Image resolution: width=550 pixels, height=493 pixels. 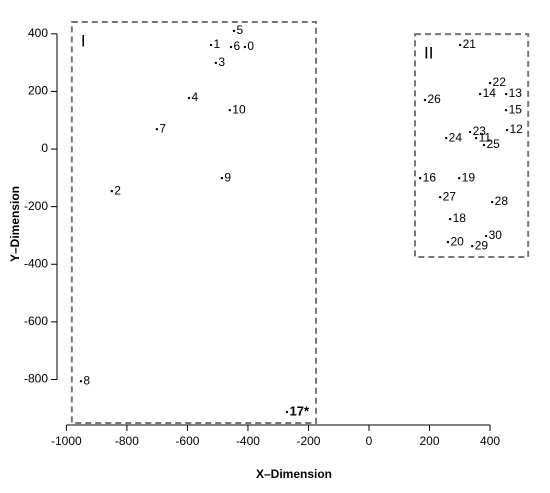 What do you see at coordinates (187, 441) in the screenshot?
I see `x-tick-label: -600` at bounding box center [187, 441].